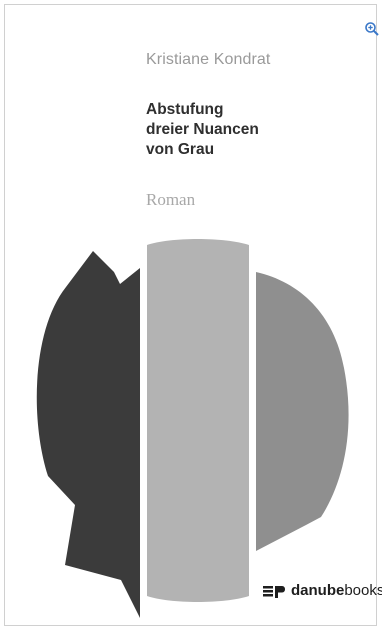 The image size is (382, 631). Describe the element at coordinates (180, 149) in the screenshot. I see `title-line-3: von Grau` at that location.